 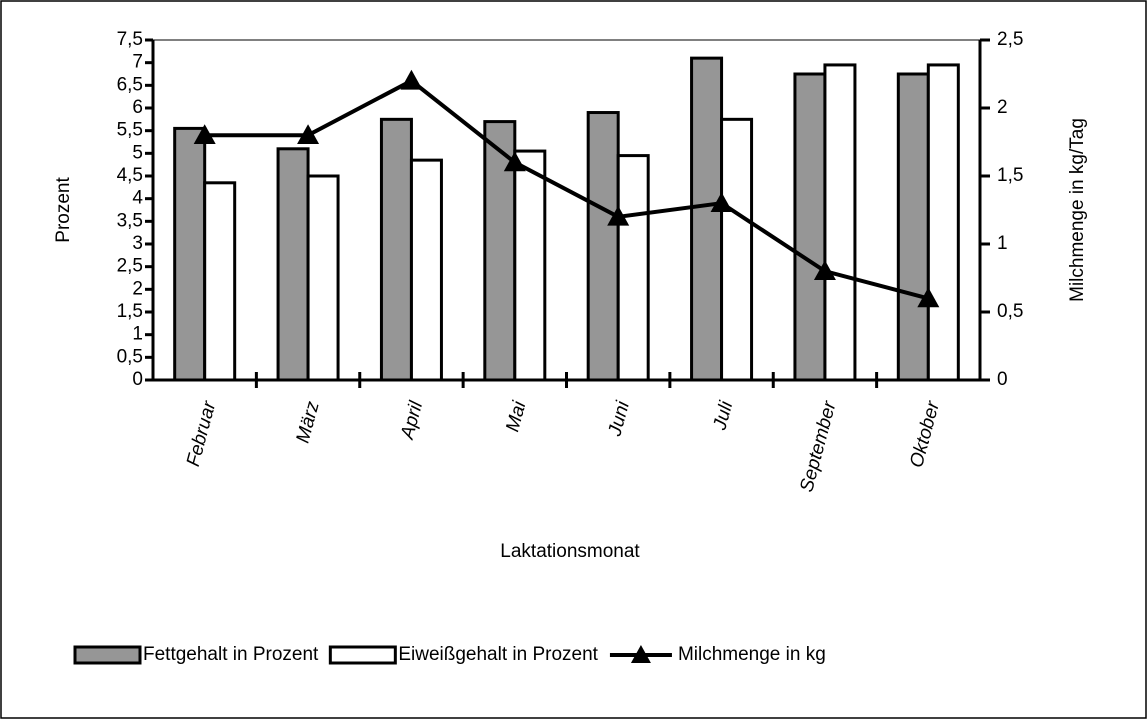 I want to click on y-axis-title: Prozent, so click(x=63, y=210).